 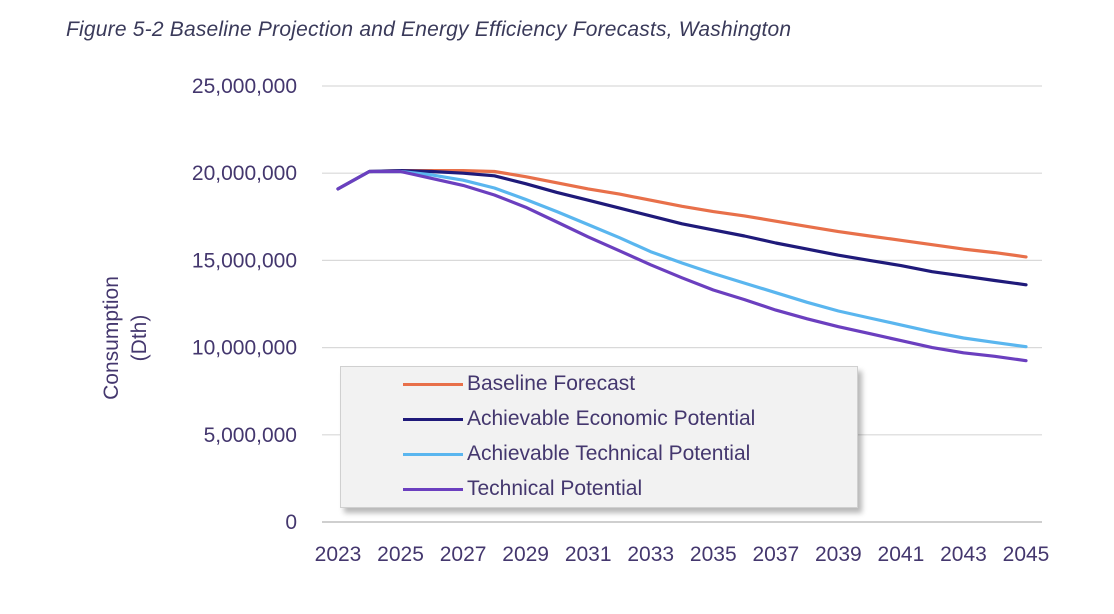 What do you see at coordinates (433, 454) in the screenshot?
I see `legend-swatch-achievable-technical` at bounding box center [433, 454].